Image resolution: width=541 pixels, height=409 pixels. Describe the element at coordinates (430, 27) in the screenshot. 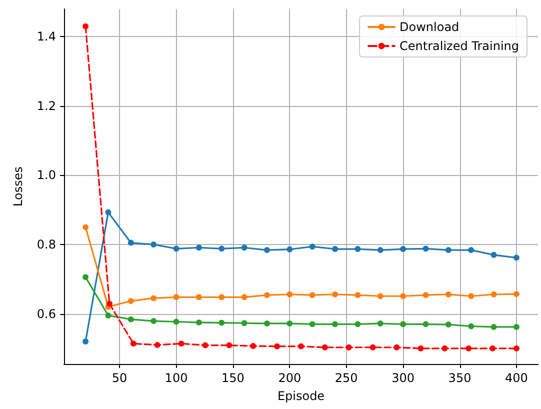

I see `legend-label: Download` at that location.